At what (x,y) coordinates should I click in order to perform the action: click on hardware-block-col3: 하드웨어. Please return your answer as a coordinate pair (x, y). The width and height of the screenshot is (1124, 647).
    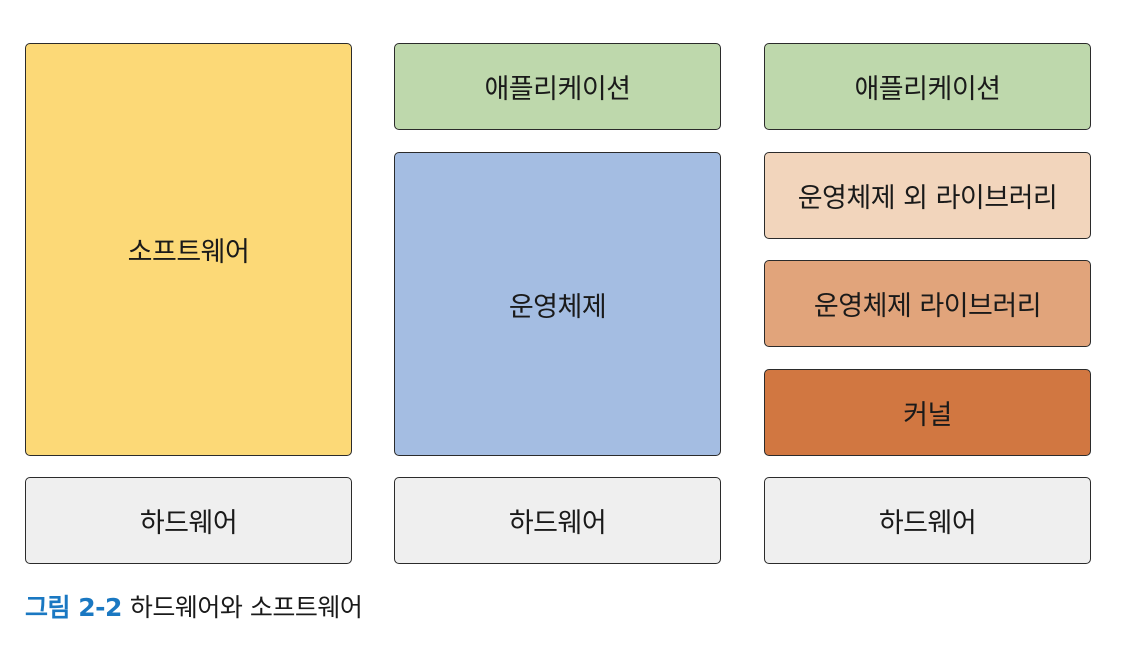
    Looking at the image, I should click on (927, 520).